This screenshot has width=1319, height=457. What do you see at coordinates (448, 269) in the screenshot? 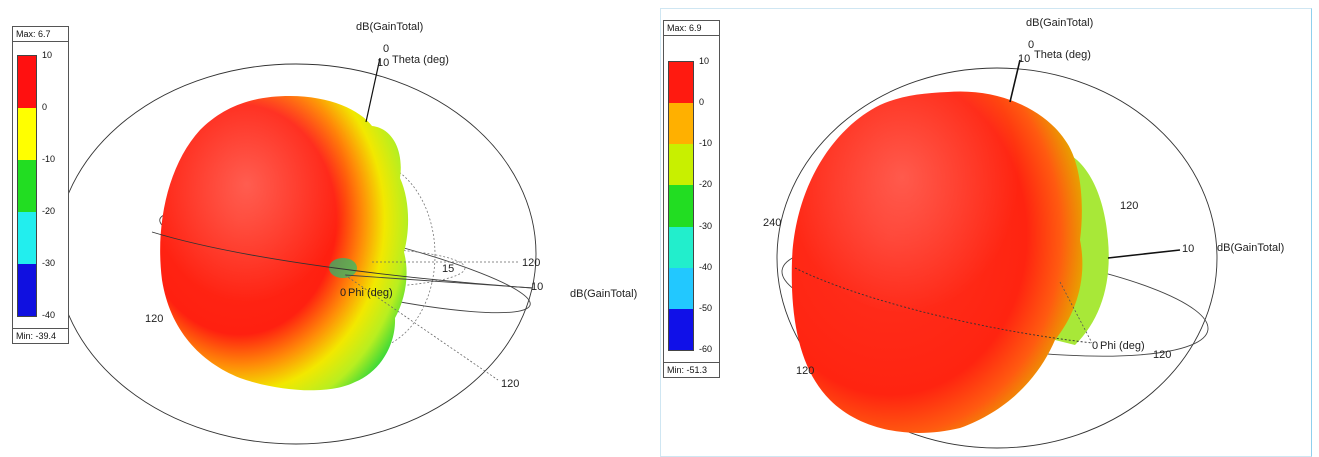
I see `ring-label: 15` at bounding box center [448, 269].